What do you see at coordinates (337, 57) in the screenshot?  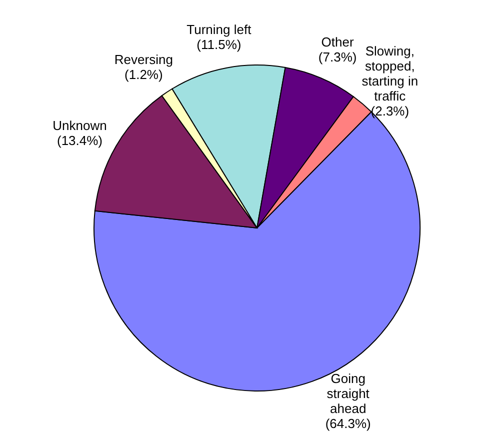 I see `data-label: (7.3%)` at bounding box center [337, 57].